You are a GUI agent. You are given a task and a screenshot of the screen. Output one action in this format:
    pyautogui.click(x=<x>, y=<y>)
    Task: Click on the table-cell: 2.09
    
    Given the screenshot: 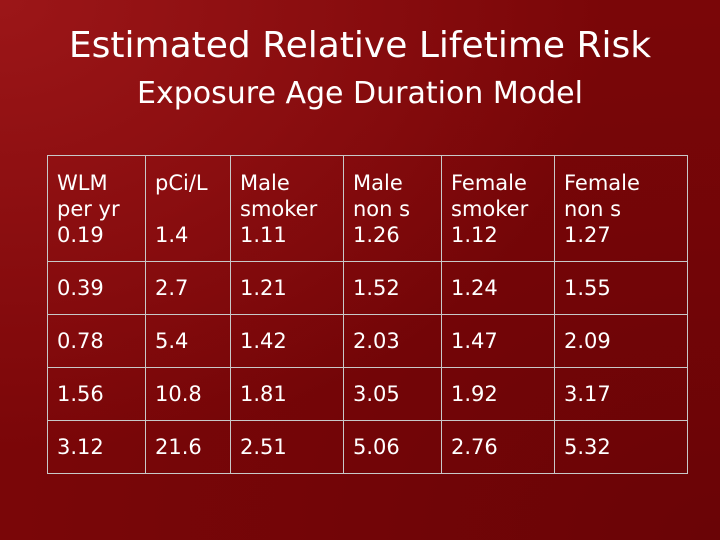 What is the action you would take?
    pyautogui.click(x=621, y=341)
    